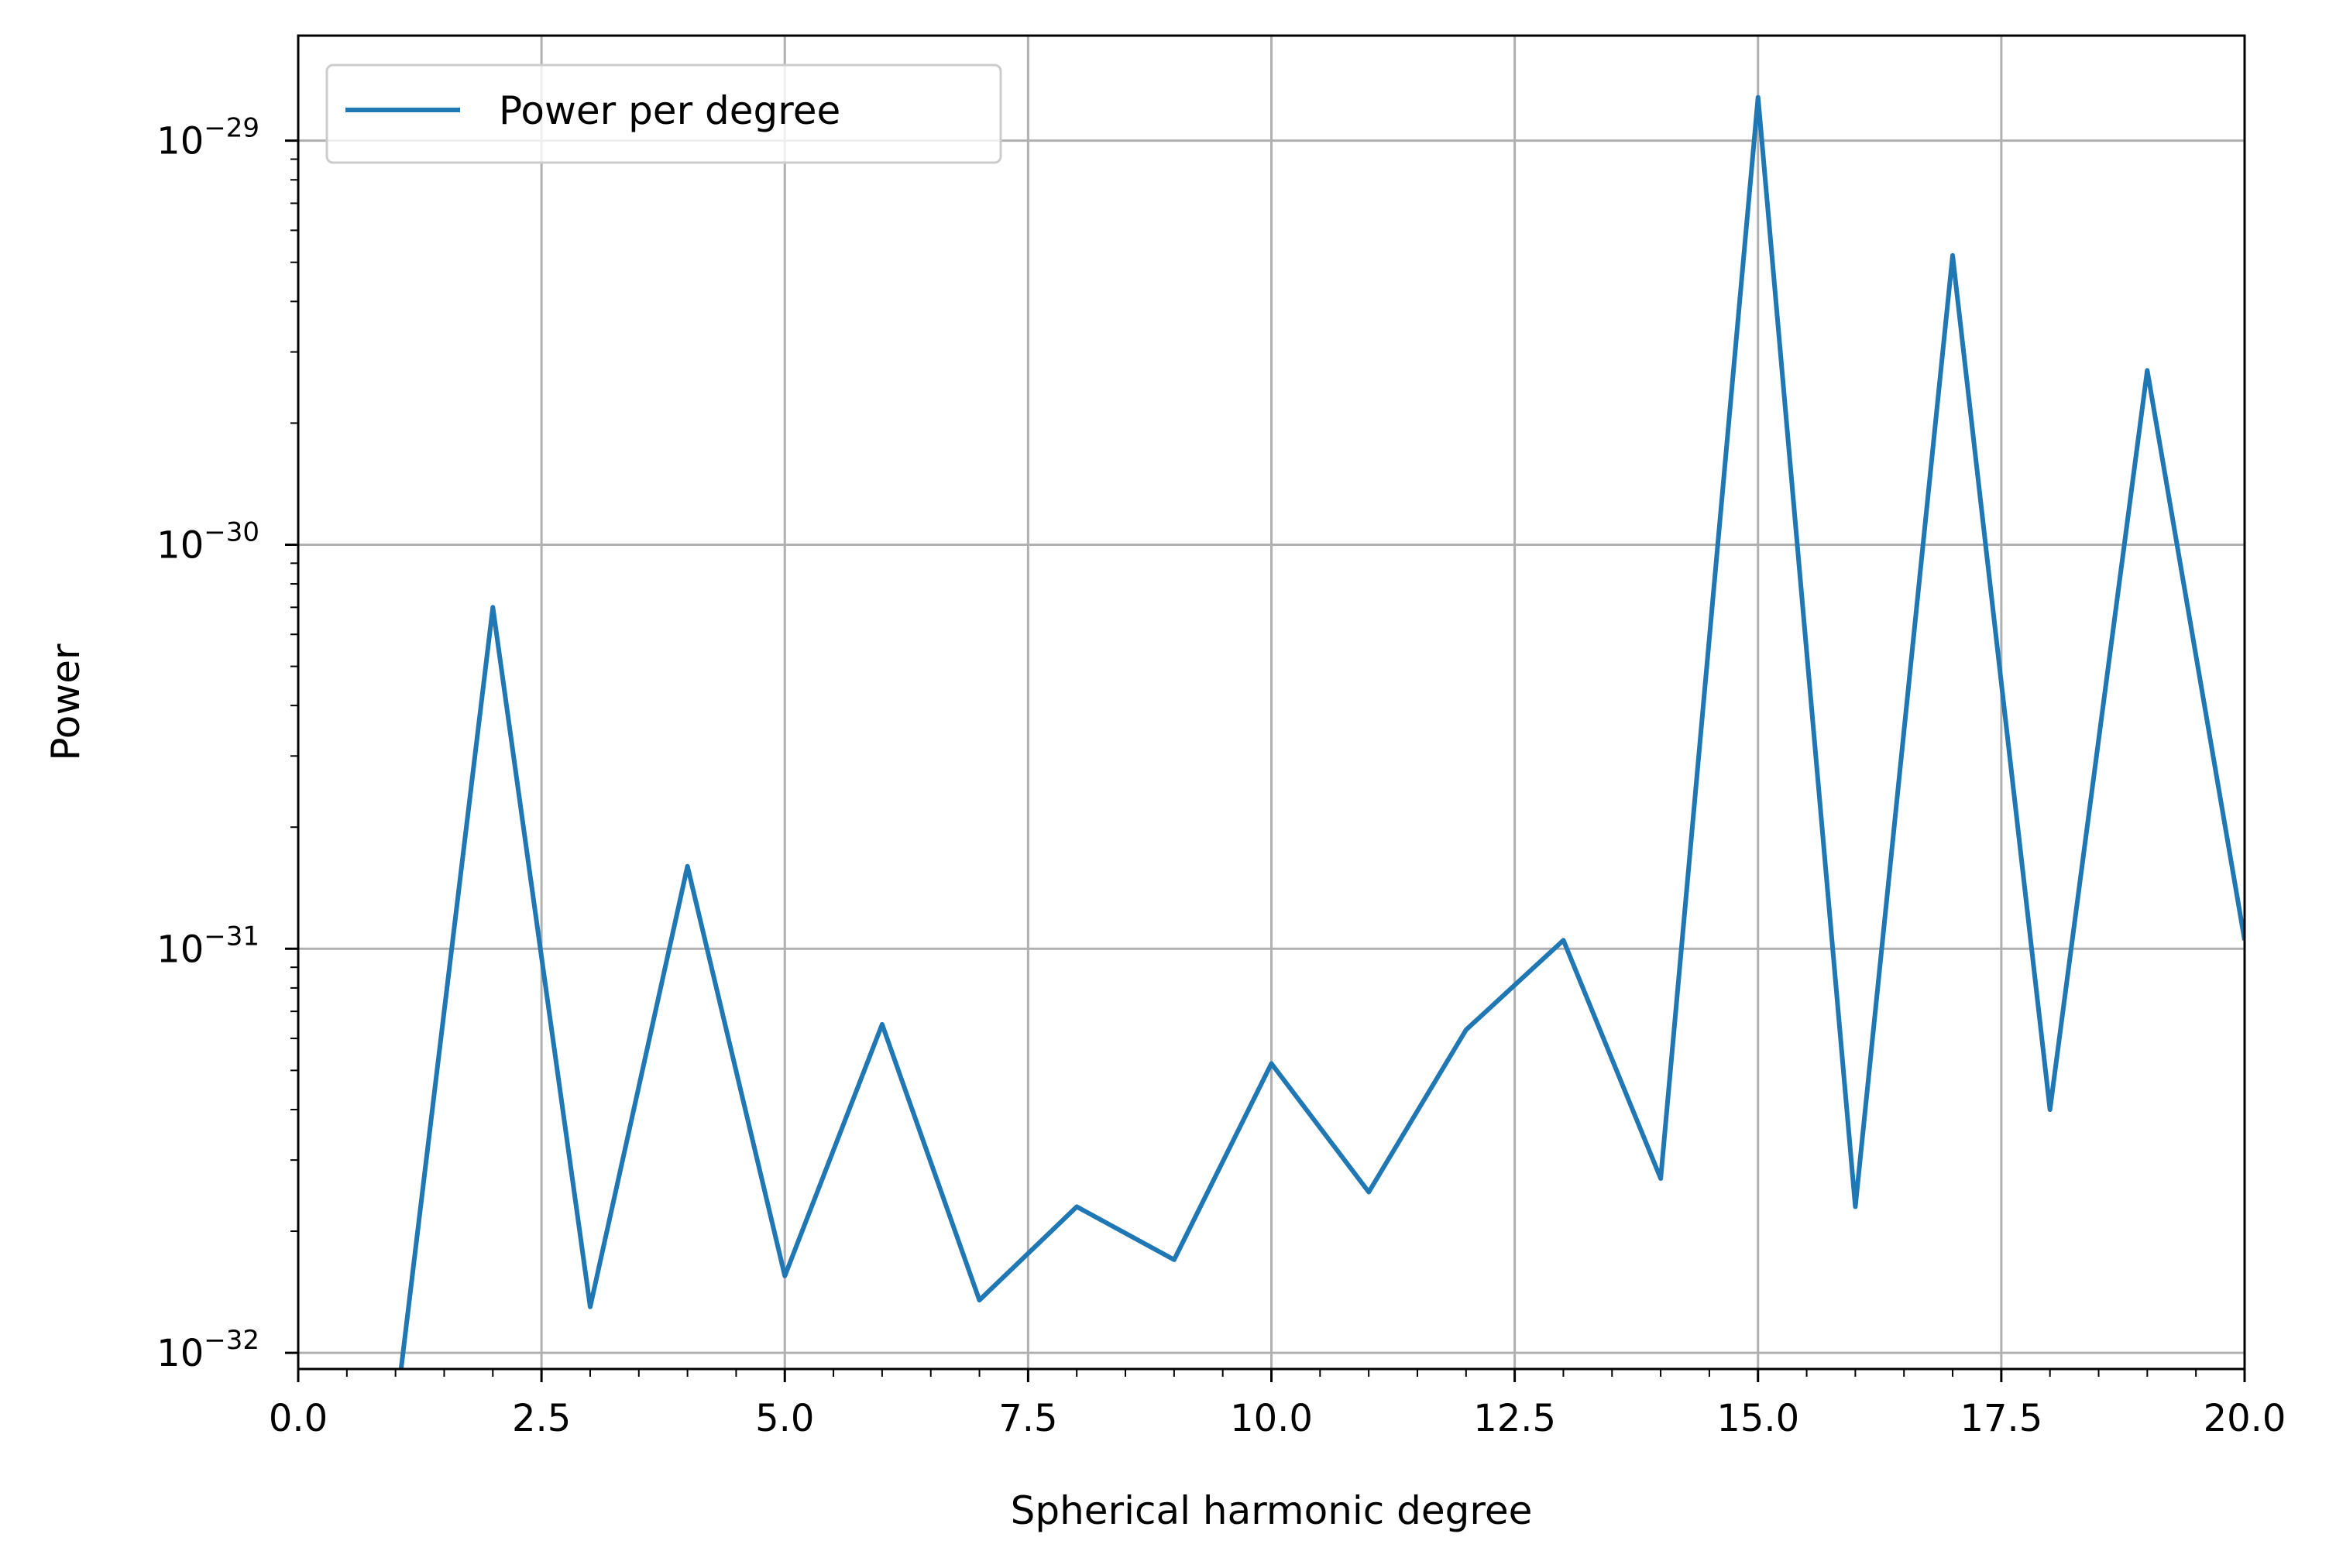 This screenshot has width=2336, height=1568. What do you see at coordinates (207, 1350) in the screenshot?
I see `y-tick-label: 10−32` at bounding box center [207, 1350].